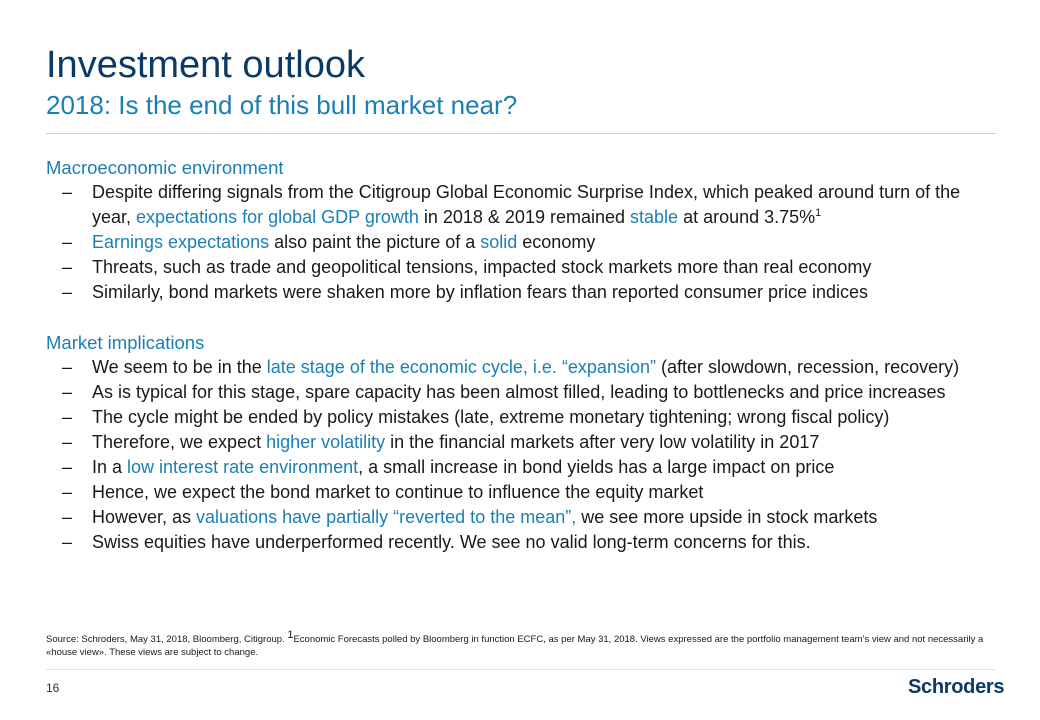 The height and width of the screenshot is (720, 1040). I want to click on footer-divider, so click(521, 669).